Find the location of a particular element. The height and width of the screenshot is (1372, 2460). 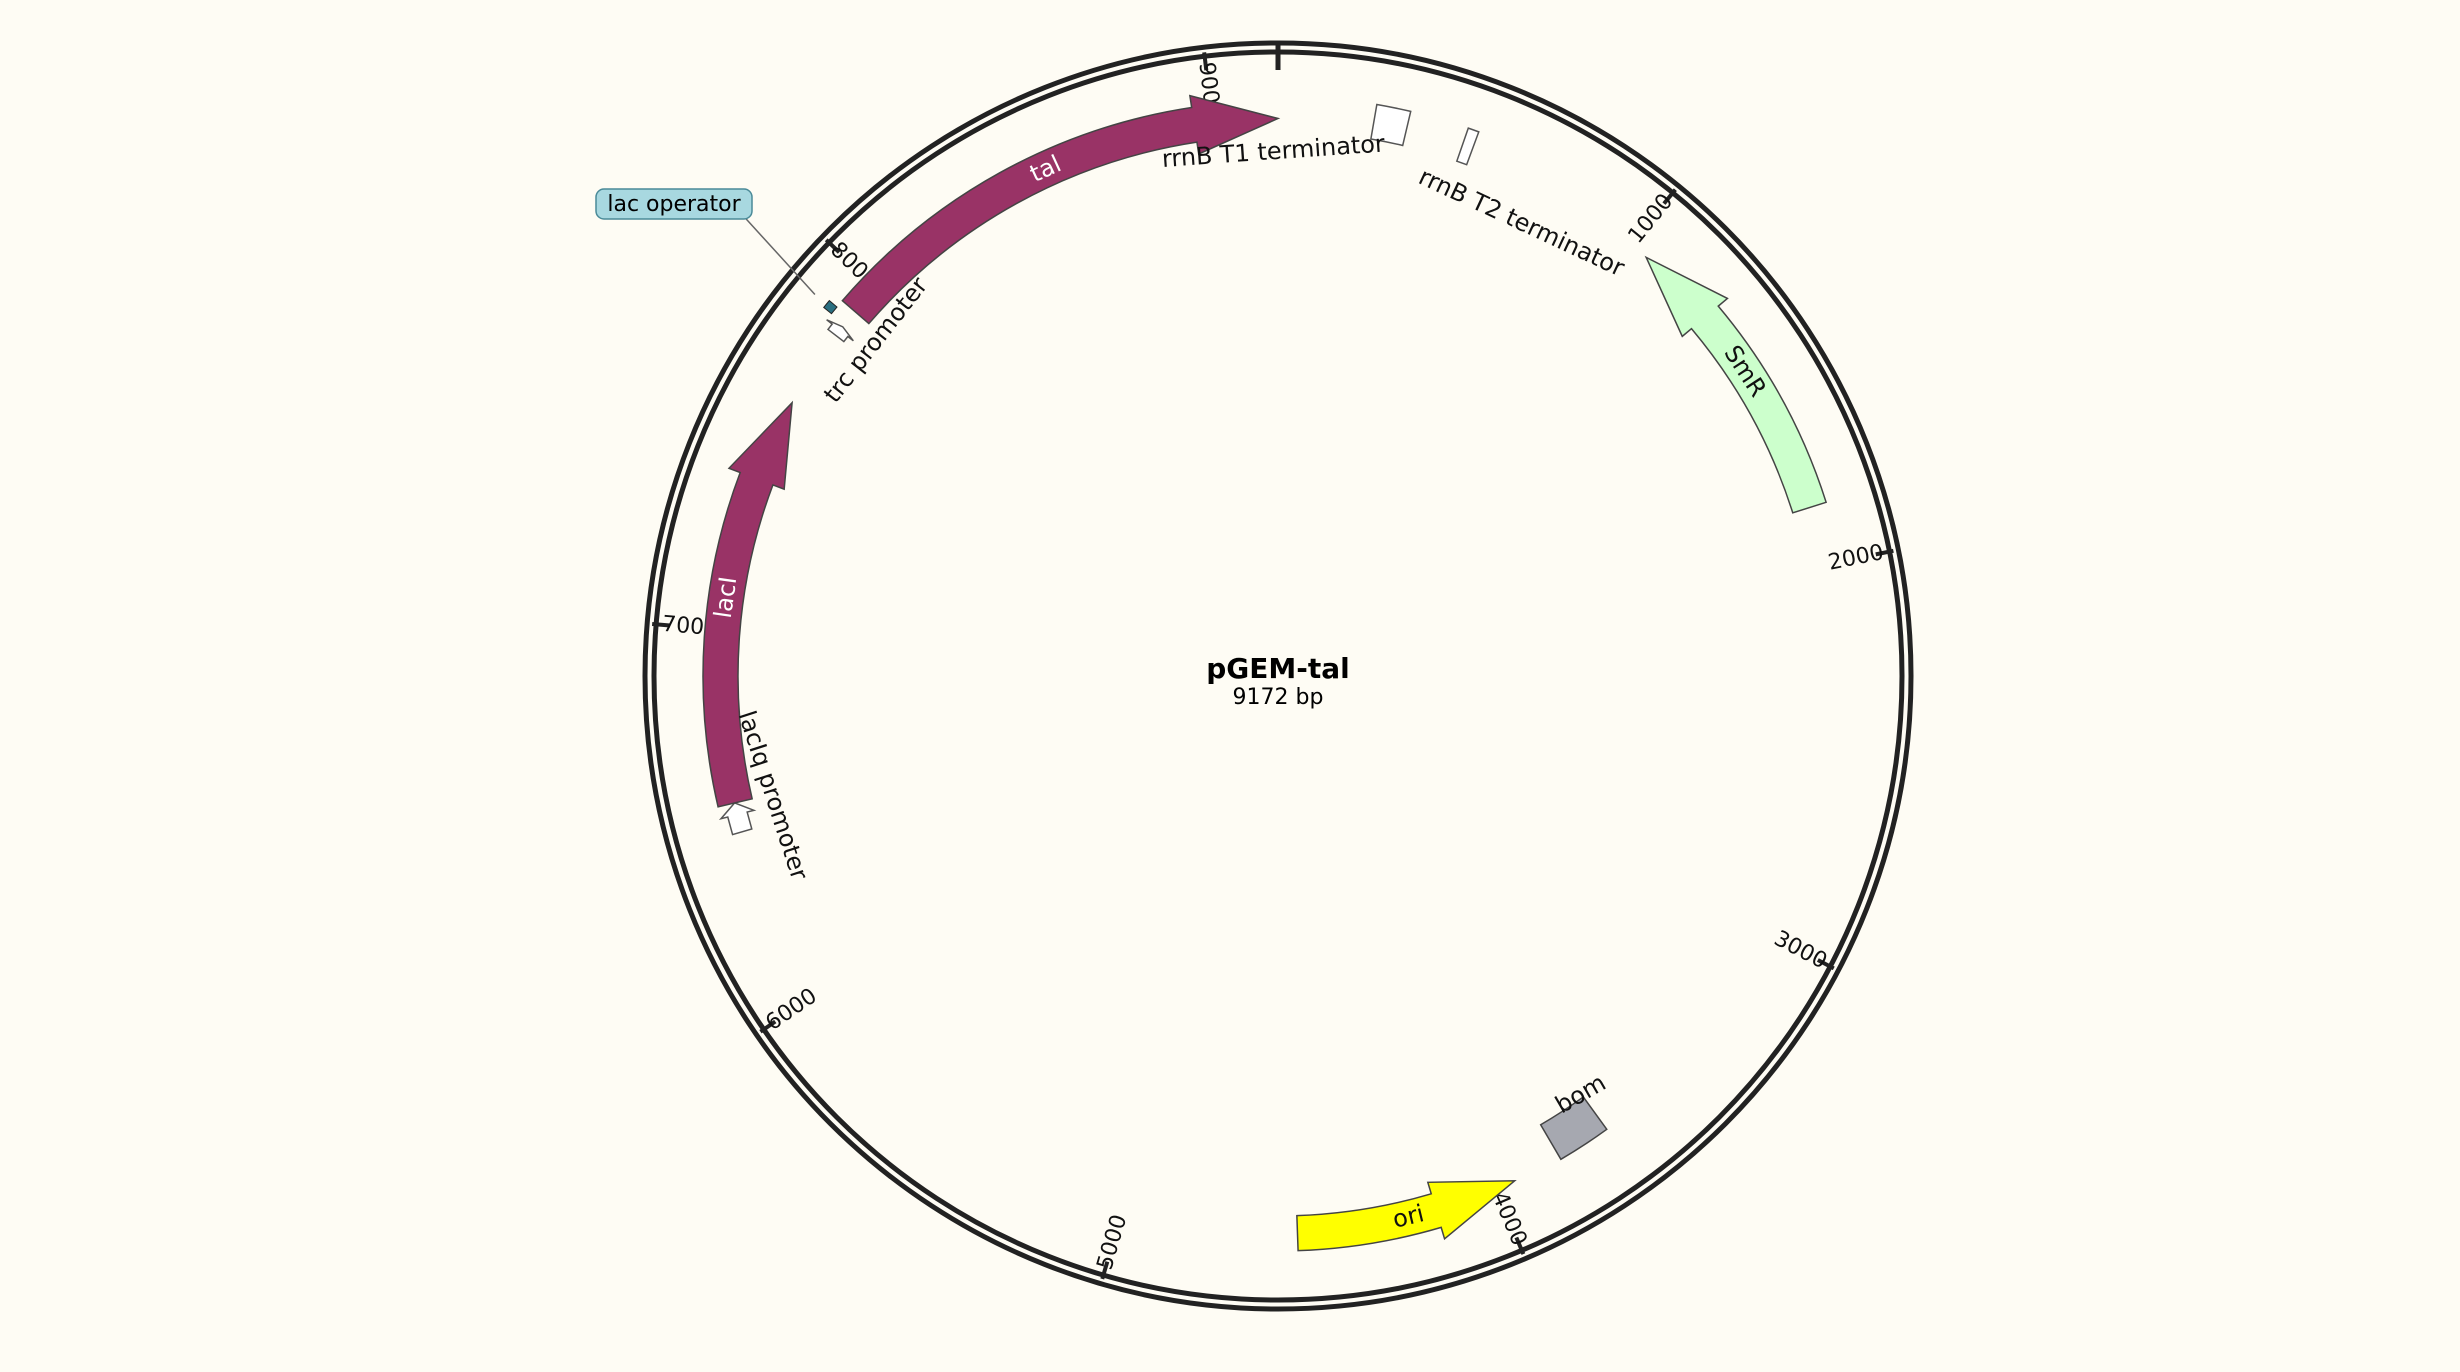

lac-operator-box is located at coordinates (830, 307).